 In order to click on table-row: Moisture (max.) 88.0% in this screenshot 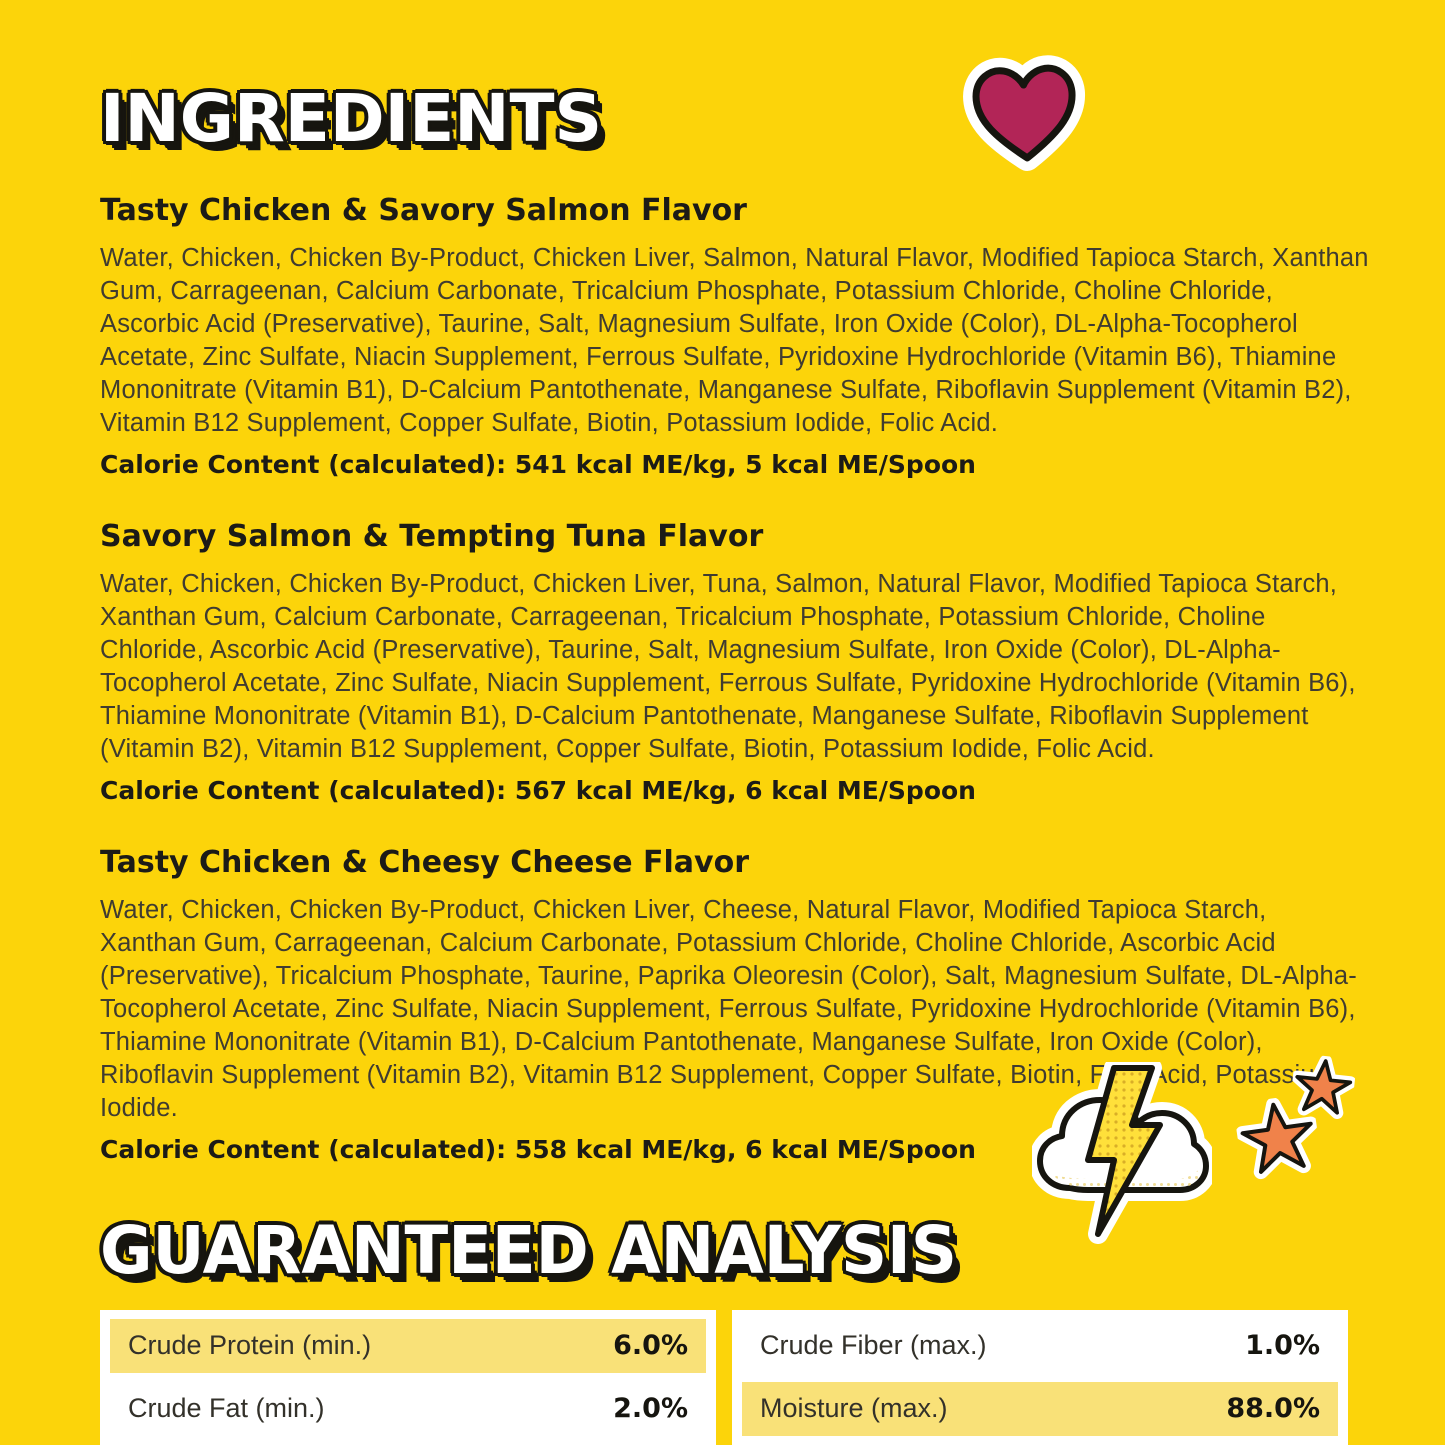, I will do `click(1040, 1408)`.